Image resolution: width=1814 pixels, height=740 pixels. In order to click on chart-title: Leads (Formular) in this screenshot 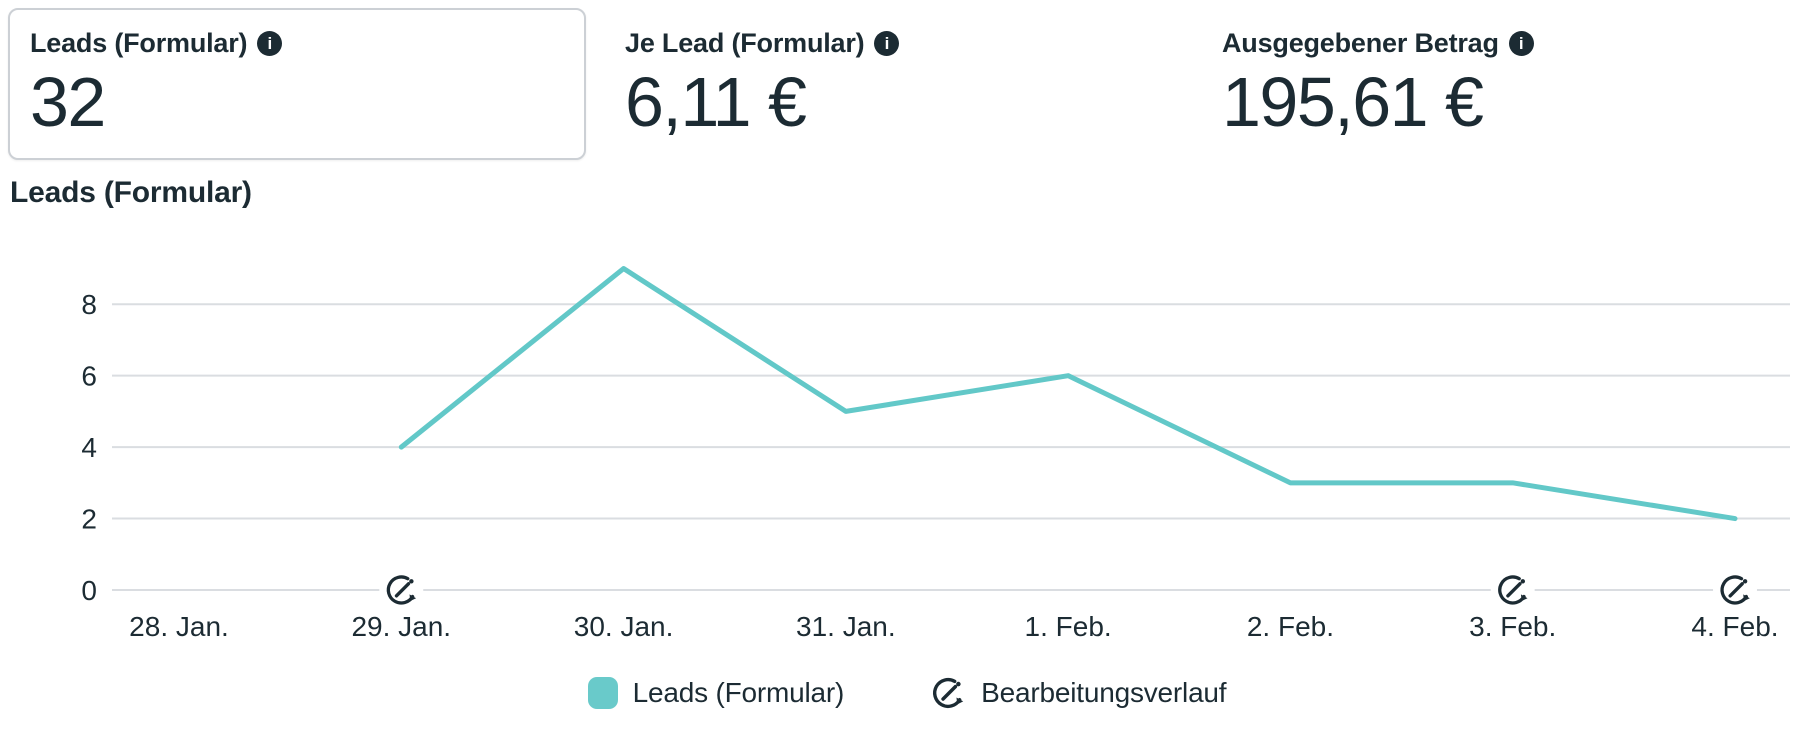, I will do `click(131, 192)`.